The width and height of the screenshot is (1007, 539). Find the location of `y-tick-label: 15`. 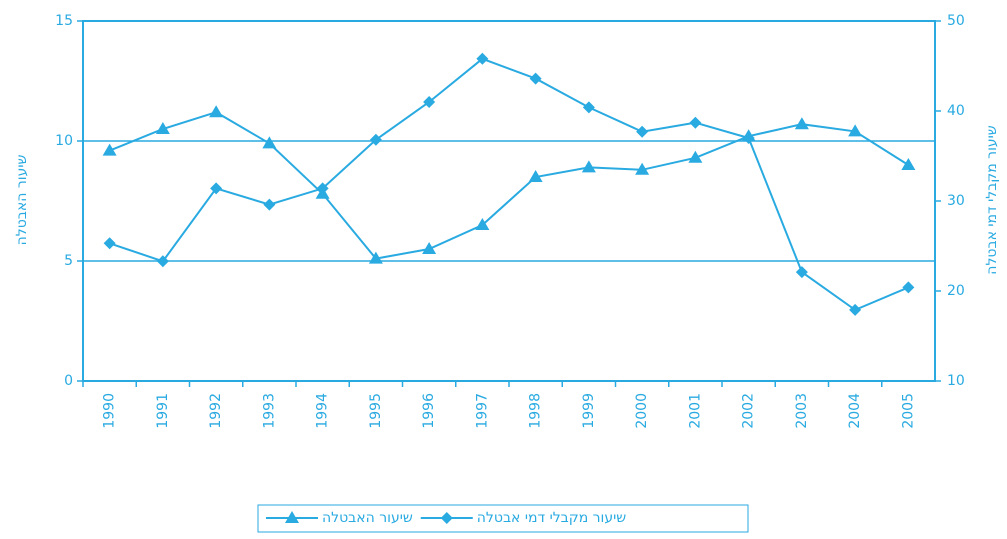

y-tick-label: 15 is located at coordinates (64, 21).